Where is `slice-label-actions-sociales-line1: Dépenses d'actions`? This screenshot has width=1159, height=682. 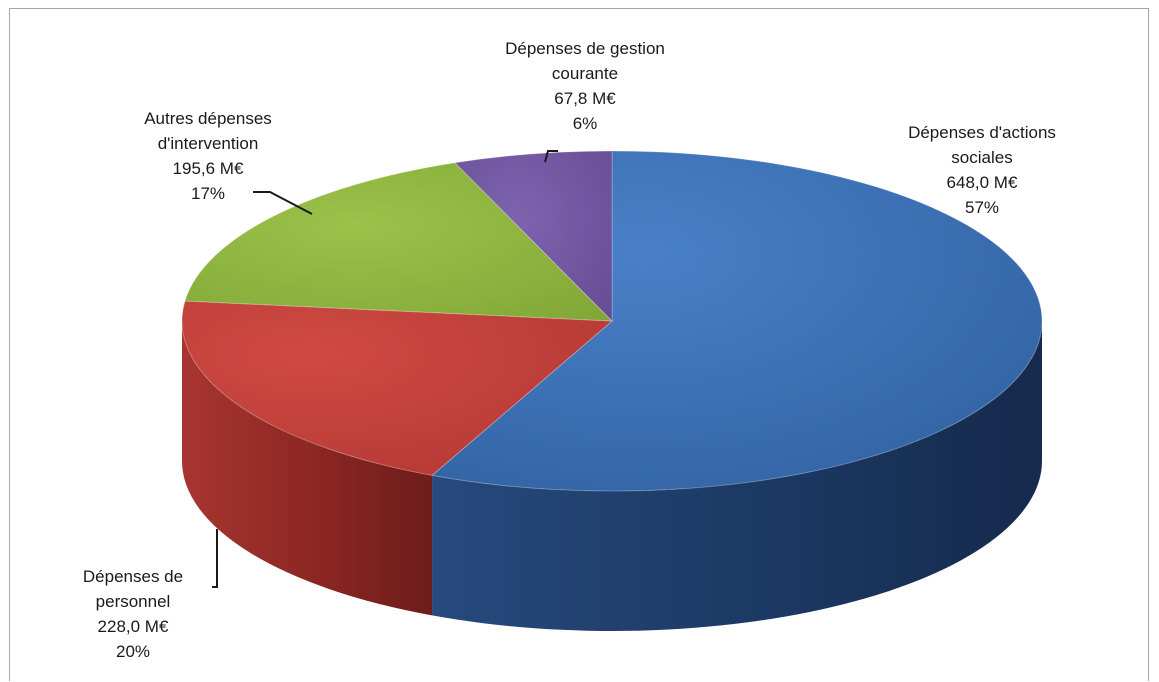
slice-label-actions-sociales-line1: Dépenses d'actions is located at coordinates (982, 132).